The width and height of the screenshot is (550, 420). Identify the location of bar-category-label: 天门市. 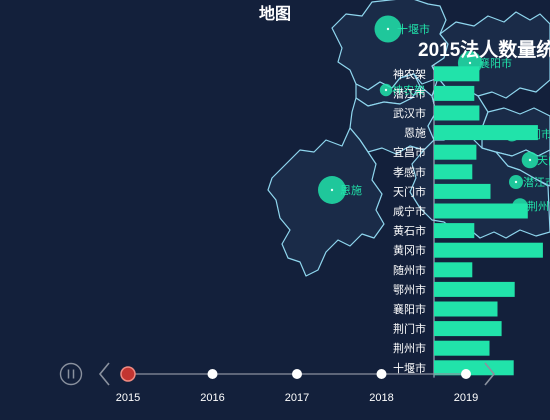
(409, 191).